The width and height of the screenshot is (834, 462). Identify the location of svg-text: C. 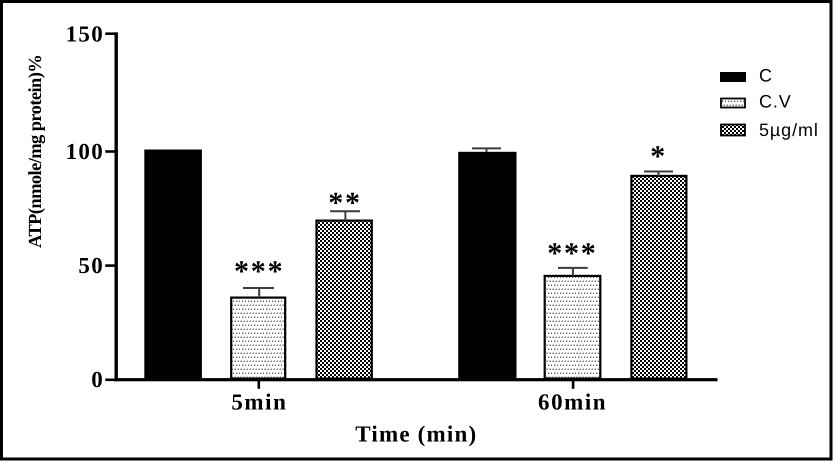
(766, 76).